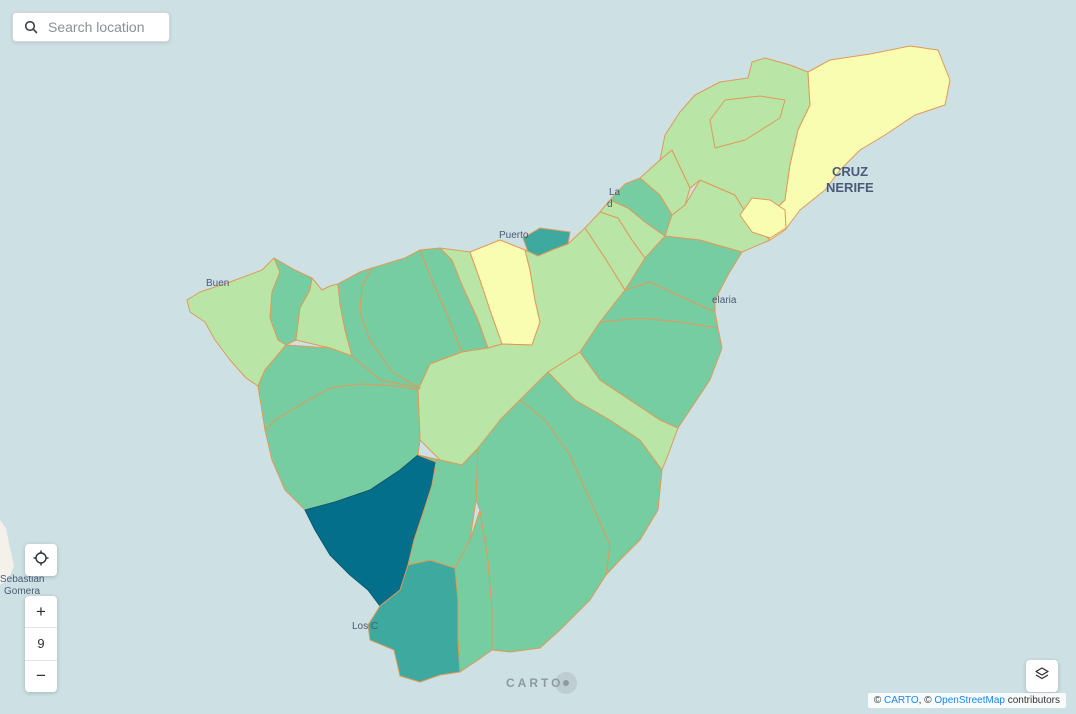  I want to click on crosshair-icon, so click(41, 560).